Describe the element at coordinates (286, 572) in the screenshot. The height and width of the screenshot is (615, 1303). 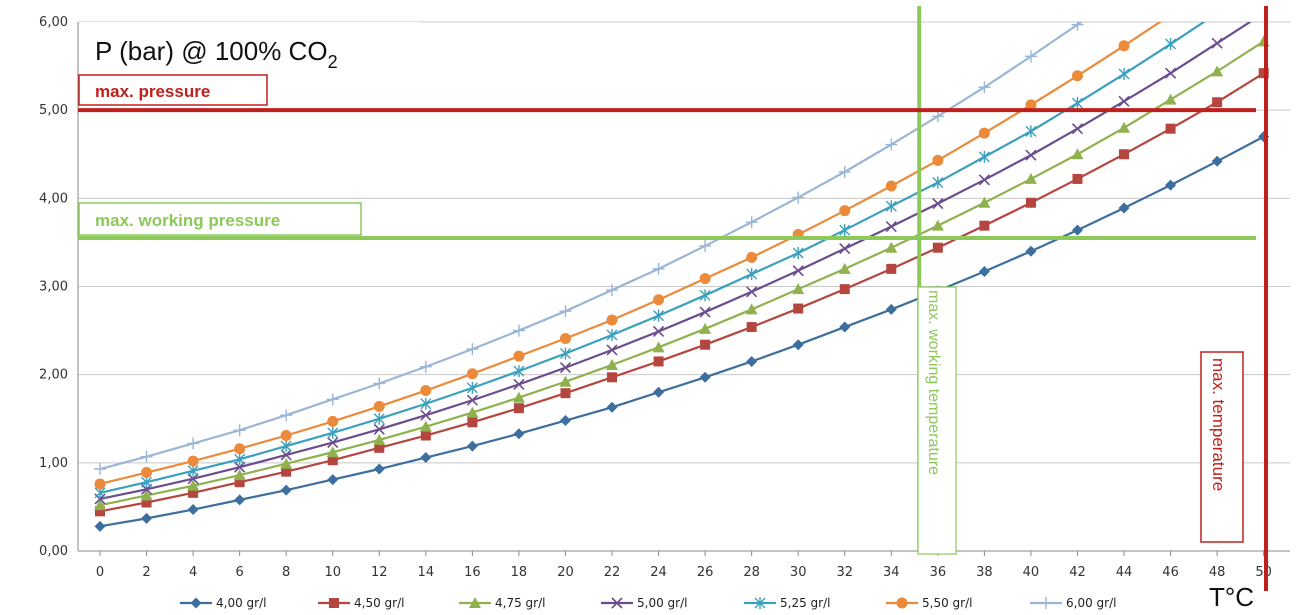
I see `x-tick-label: 8` at that location.